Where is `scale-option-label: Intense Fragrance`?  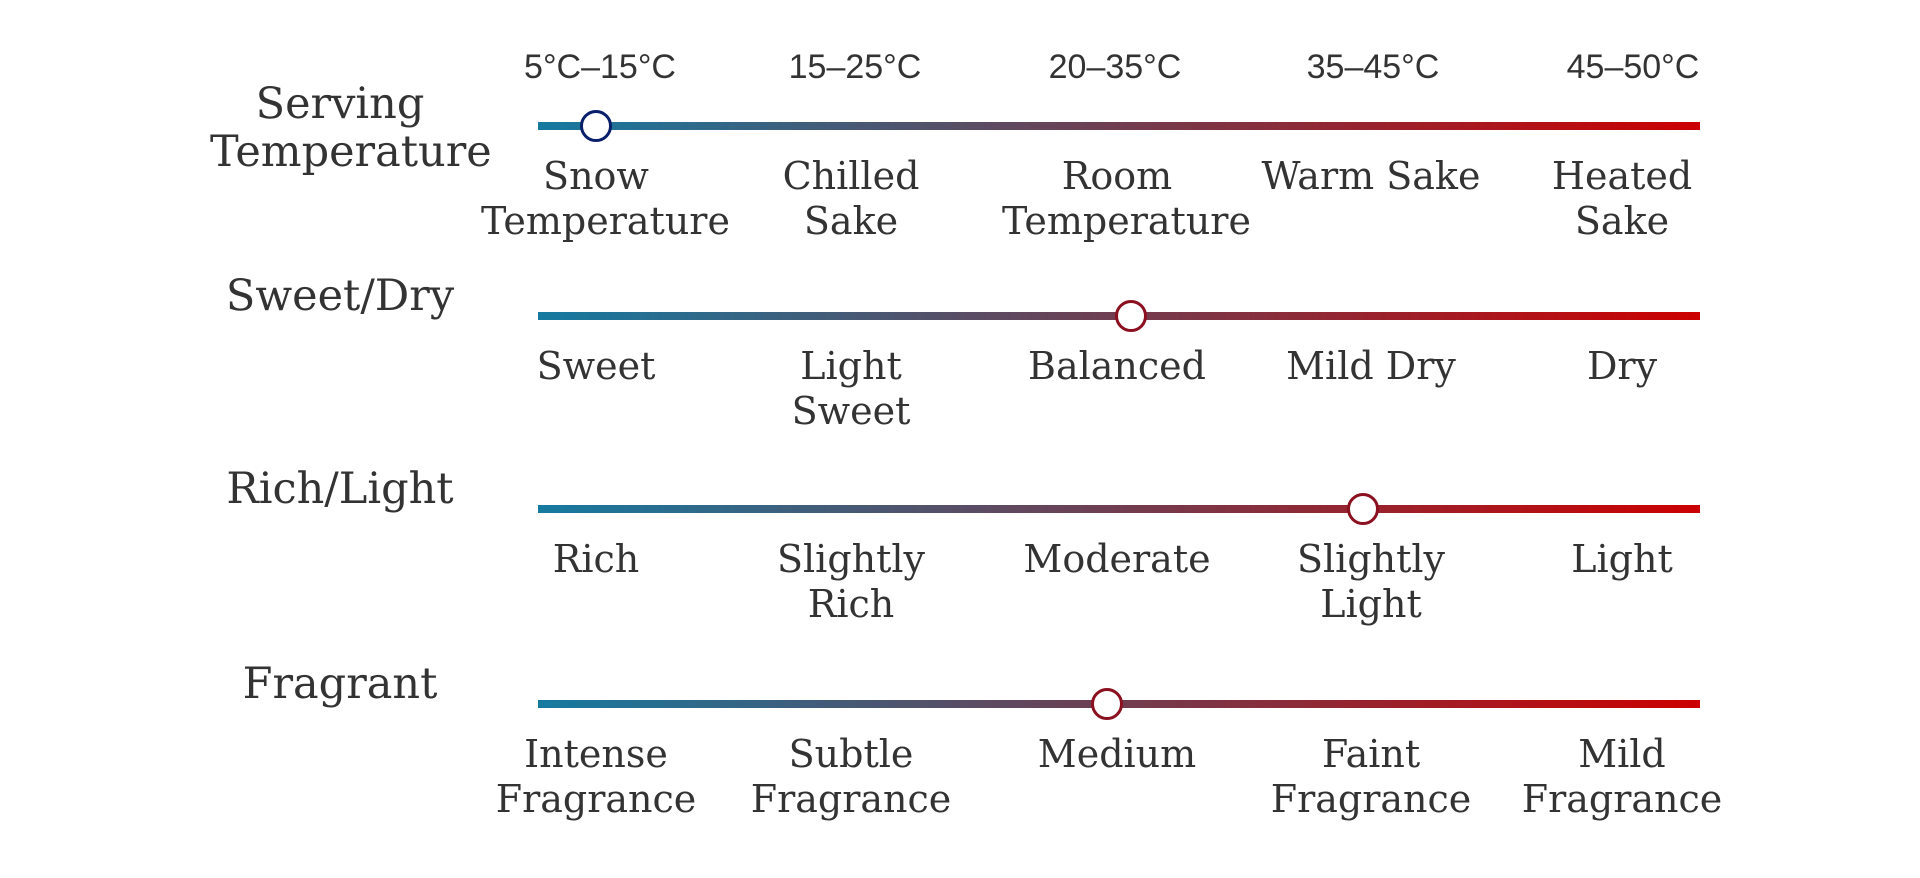 scale-option-label: Intense Fragrance is located at coordinates (596, 776).